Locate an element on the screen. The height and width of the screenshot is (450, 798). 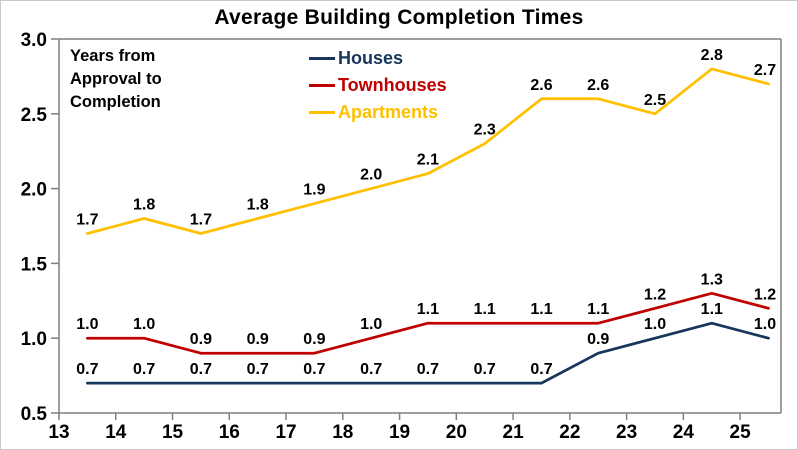
y-axis-tick-label: 1.0 is located at coordinates (34, 339).